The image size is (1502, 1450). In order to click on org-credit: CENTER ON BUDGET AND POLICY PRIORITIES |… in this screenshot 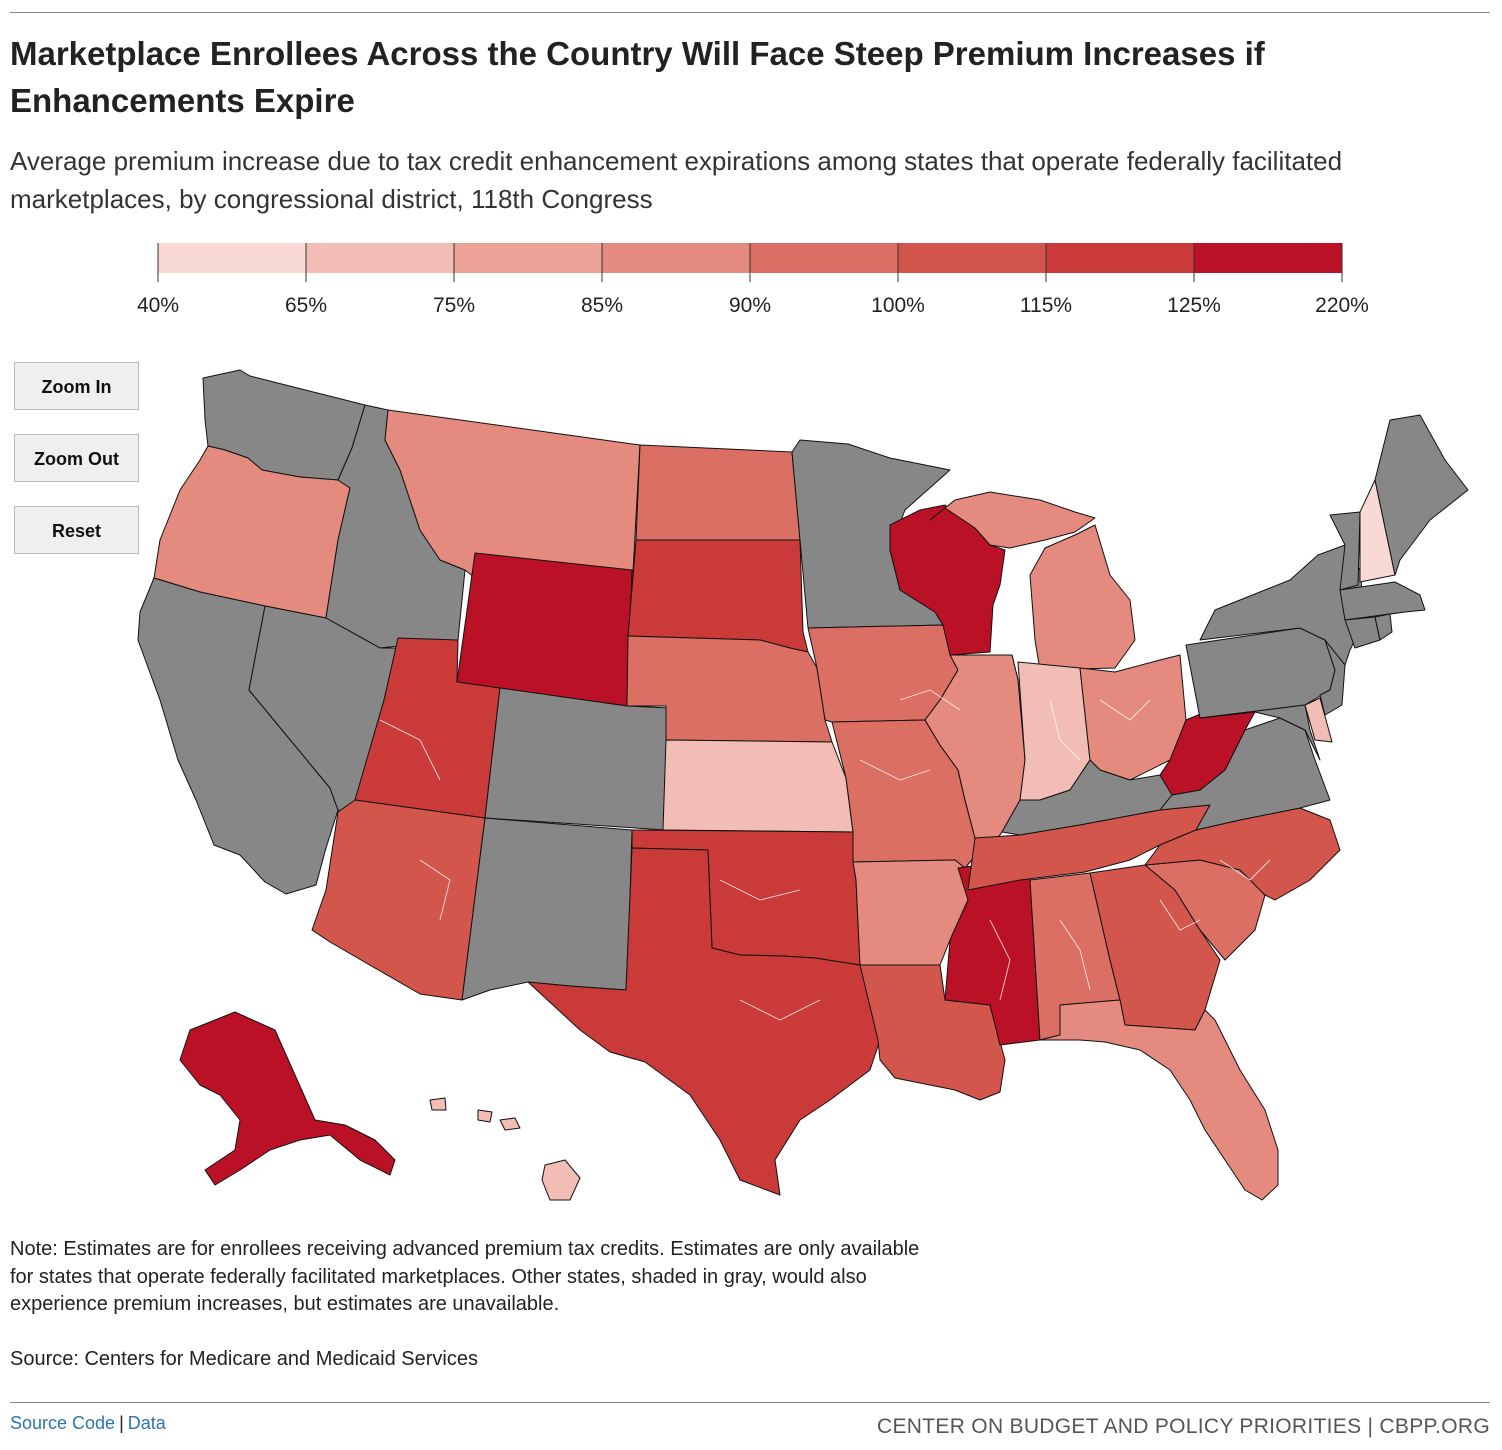, I will do `click(1183, 1426)`.